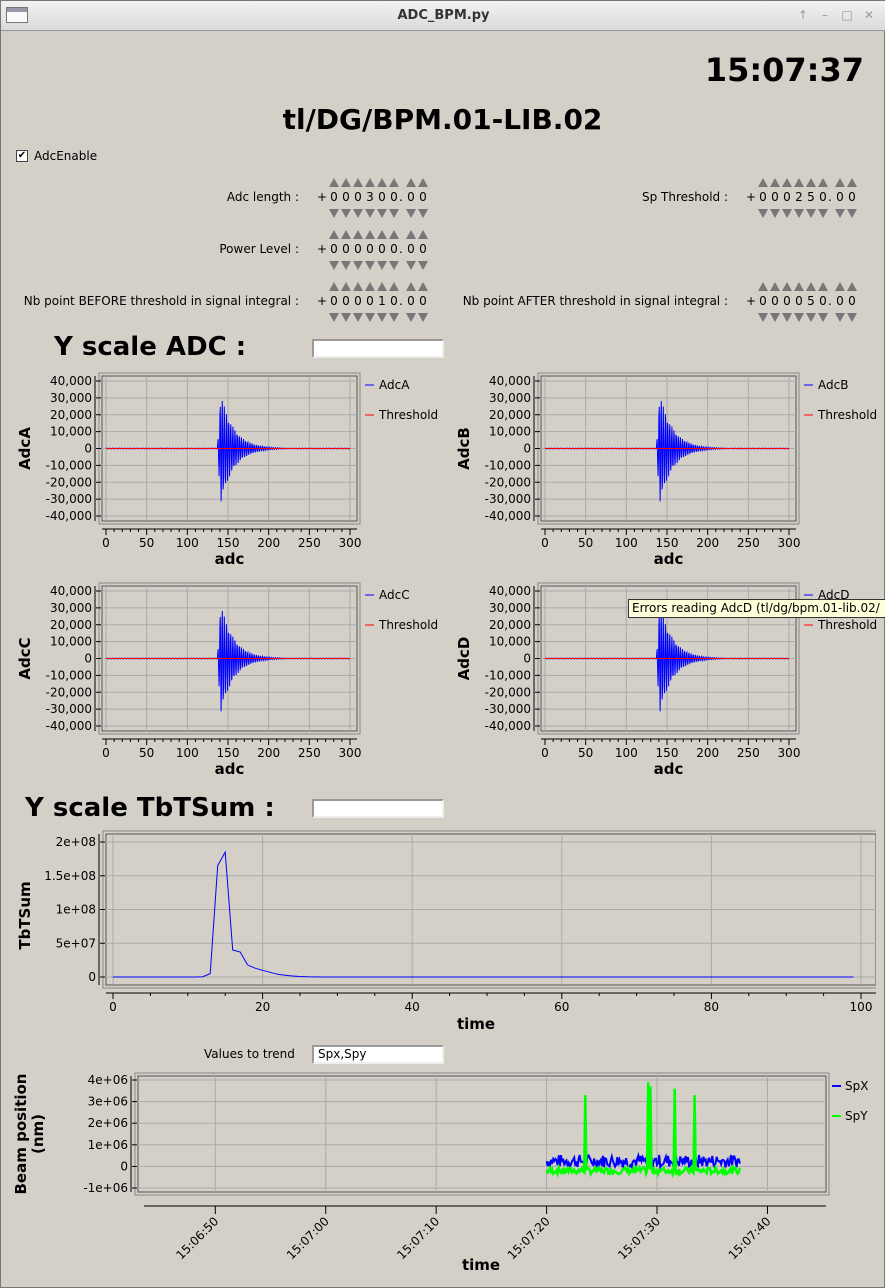 This screenshot has height=1288, width=885. Describe the element at coordinates (378, 1054) in the screenshot. I see `values-to-trend-input: Spx,Spy` at that location.